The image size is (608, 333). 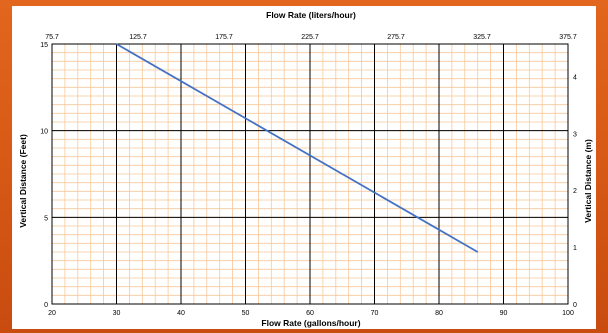 What do you see at coordinates (504, 313) in the screenshot?
I see `x-tick-label: 90` at bounding box center [504, 313].